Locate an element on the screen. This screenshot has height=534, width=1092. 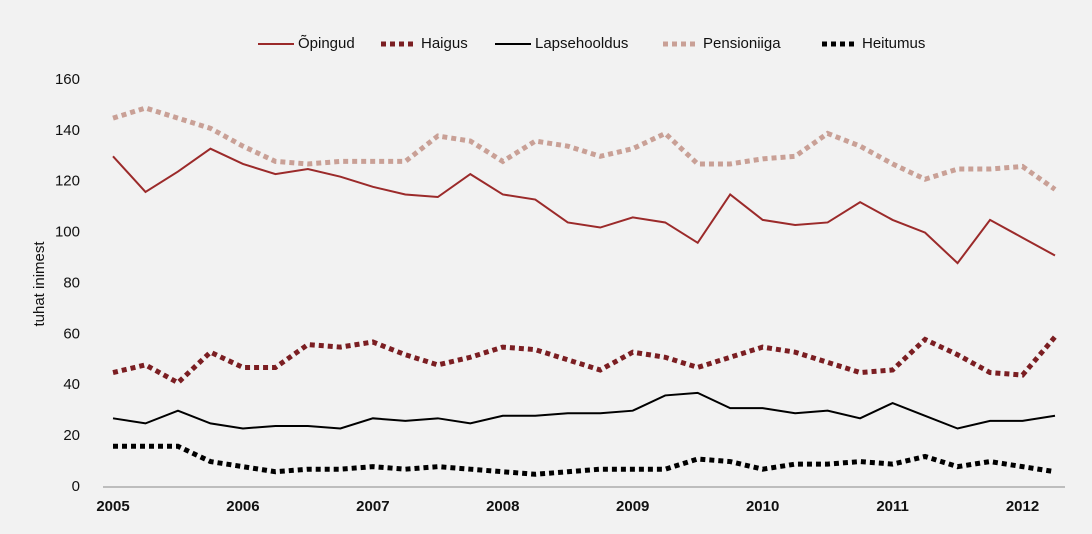
legend-label: Heitumus is located at coordinates (893, 43).